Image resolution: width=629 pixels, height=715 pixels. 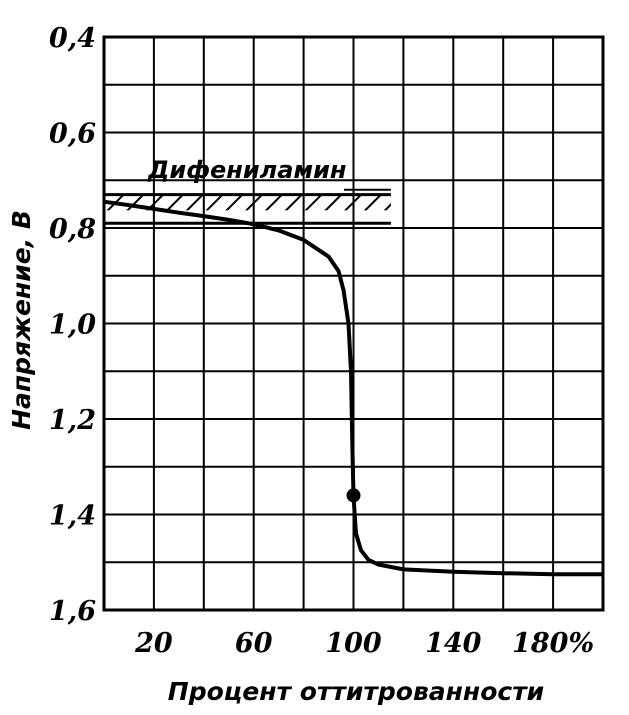 I want to click on x-tick-label: 60, so click(x=254, y=643).